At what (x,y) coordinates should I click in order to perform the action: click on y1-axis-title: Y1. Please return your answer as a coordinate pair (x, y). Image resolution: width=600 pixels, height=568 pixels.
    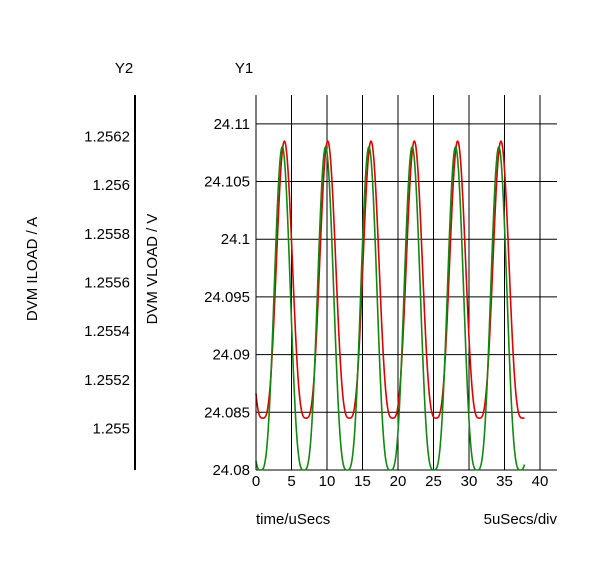
    Looking at the image, I should click on (244, 68).